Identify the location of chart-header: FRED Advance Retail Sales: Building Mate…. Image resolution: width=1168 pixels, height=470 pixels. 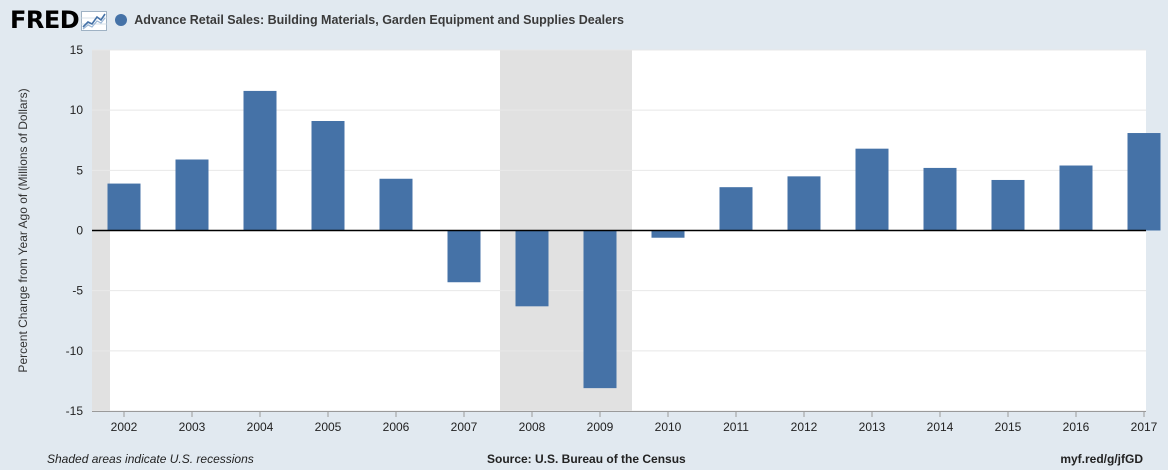
(317, 20).